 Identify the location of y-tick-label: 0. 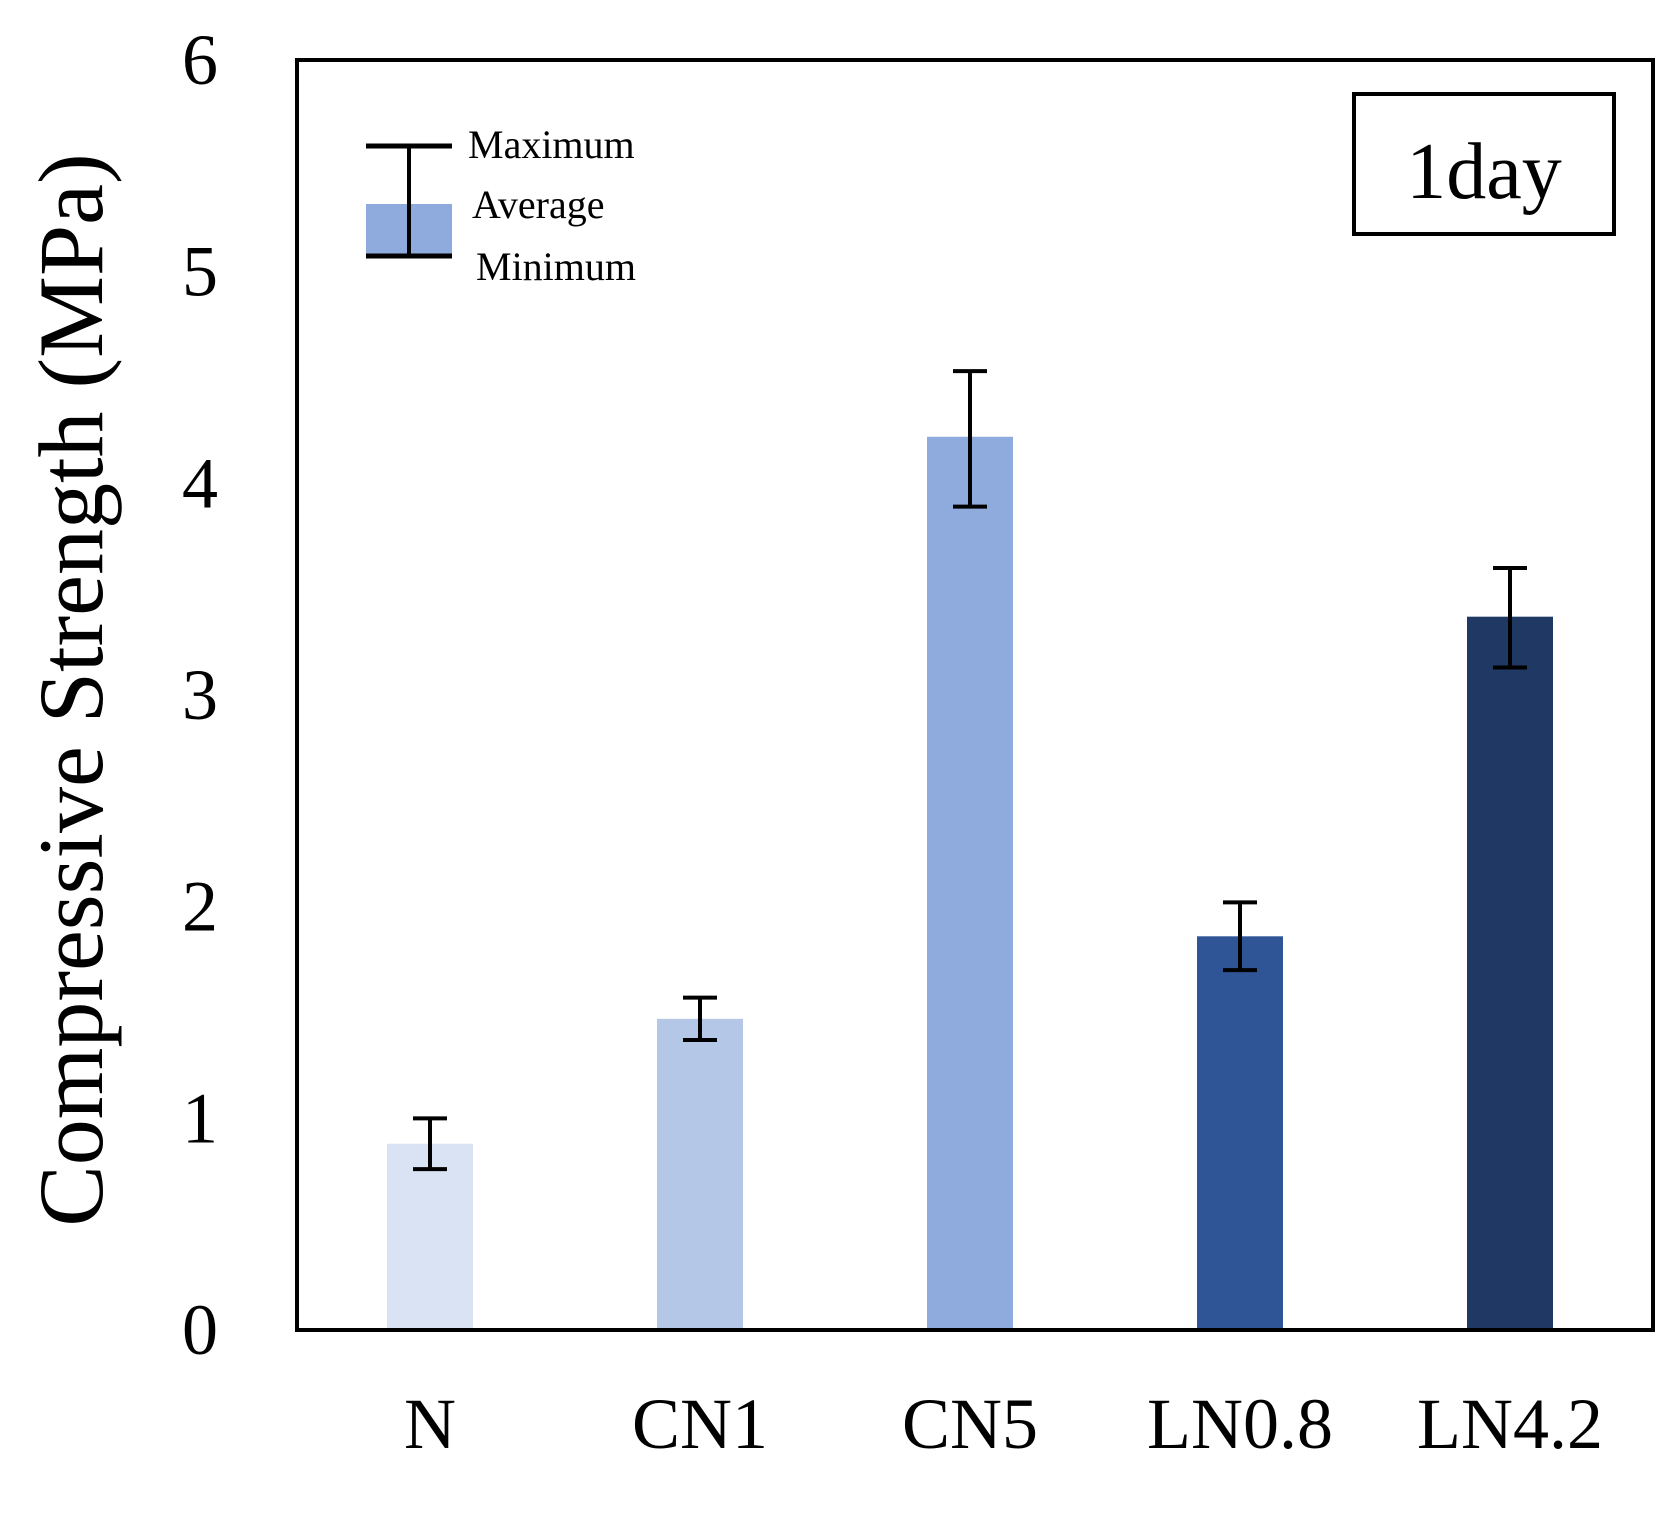
(200, 1330).